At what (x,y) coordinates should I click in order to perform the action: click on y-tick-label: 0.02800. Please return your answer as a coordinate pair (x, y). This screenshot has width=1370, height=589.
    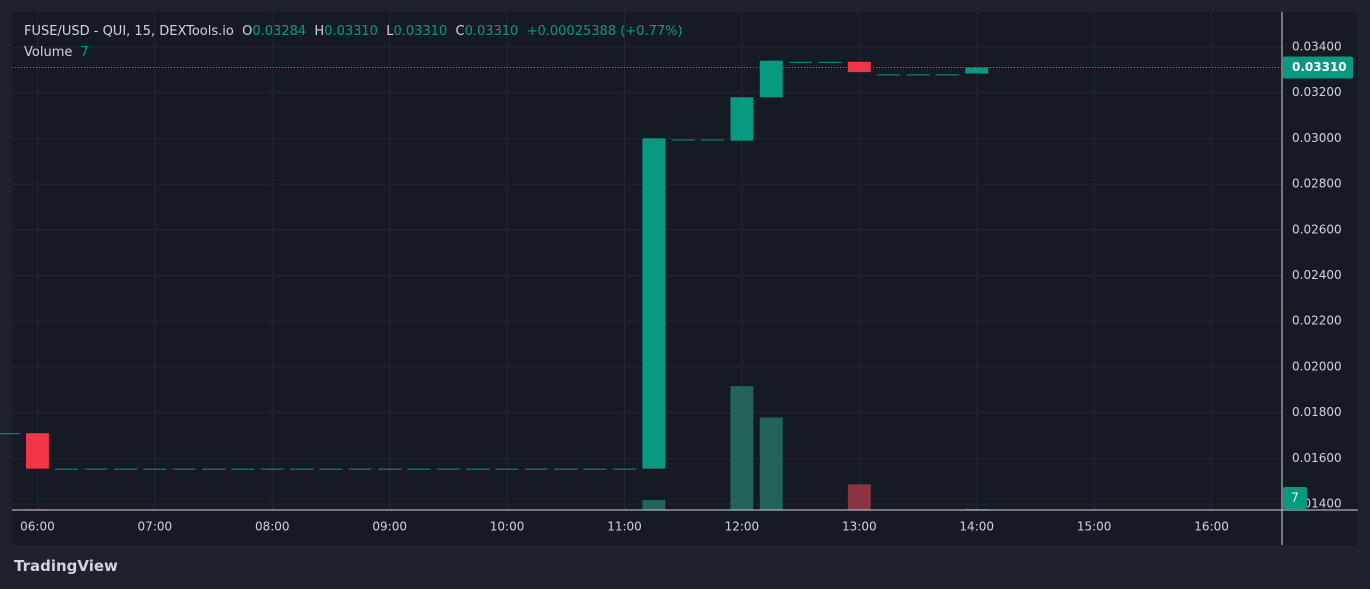
    Looking at the image, I should click on (1317, 184).